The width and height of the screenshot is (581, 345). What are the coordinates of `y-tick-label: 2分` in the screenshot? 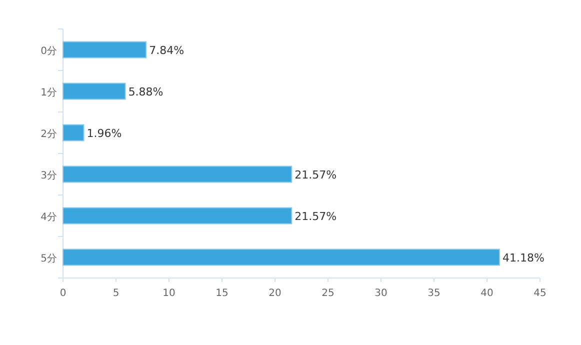 It's located at (48, 134).